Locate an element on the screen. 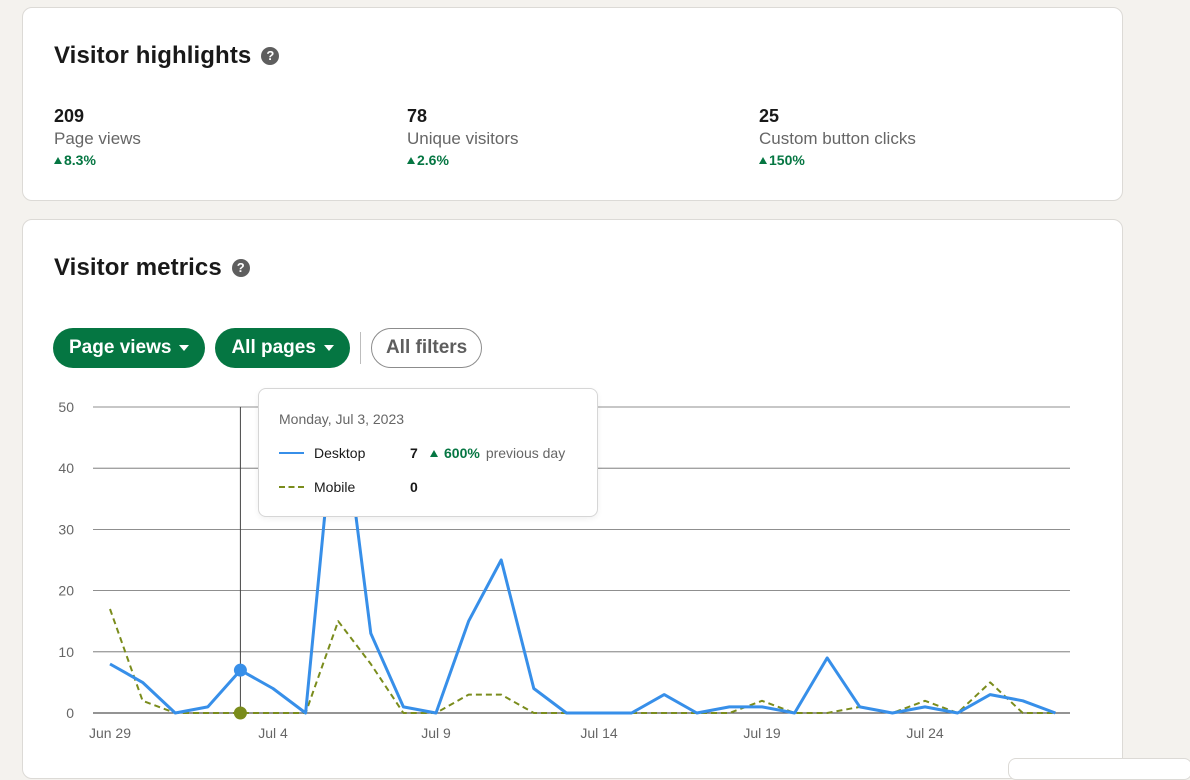 The image size is (1190, 780). stat-custom-button-clicks: 25 Custom button clicks 150% is located at coordinates (837, 137).